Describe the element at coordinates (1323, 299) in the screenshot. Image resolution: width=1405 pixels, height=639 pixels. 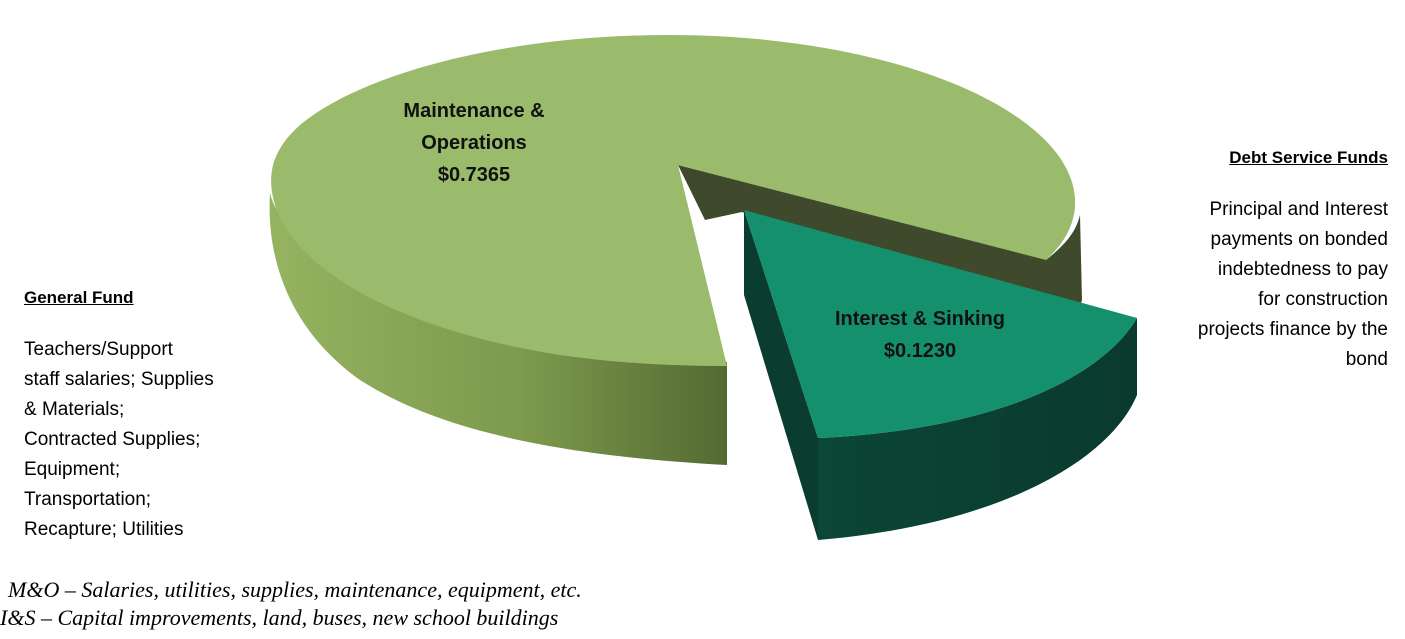
I see `debt-service-line: for construction` at that location.